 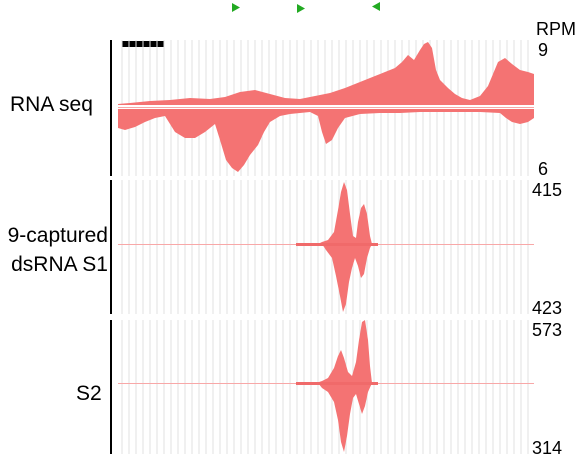 I want to click on rna-seq-bottom-value: 6, so click(x=543, y=169).